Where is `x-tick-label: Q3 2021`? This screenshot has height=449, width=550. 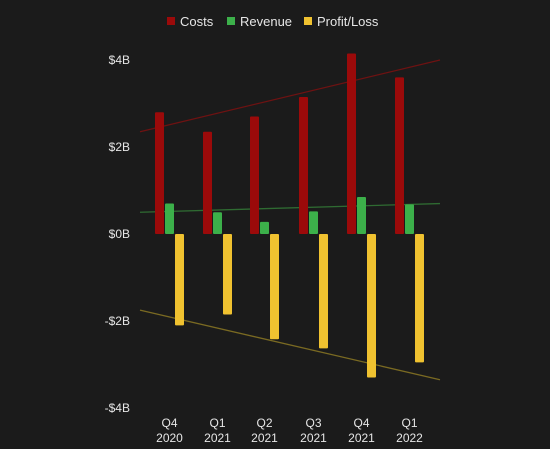 x-tick-label: Q3 2021 is located at coordinates (313, 430).